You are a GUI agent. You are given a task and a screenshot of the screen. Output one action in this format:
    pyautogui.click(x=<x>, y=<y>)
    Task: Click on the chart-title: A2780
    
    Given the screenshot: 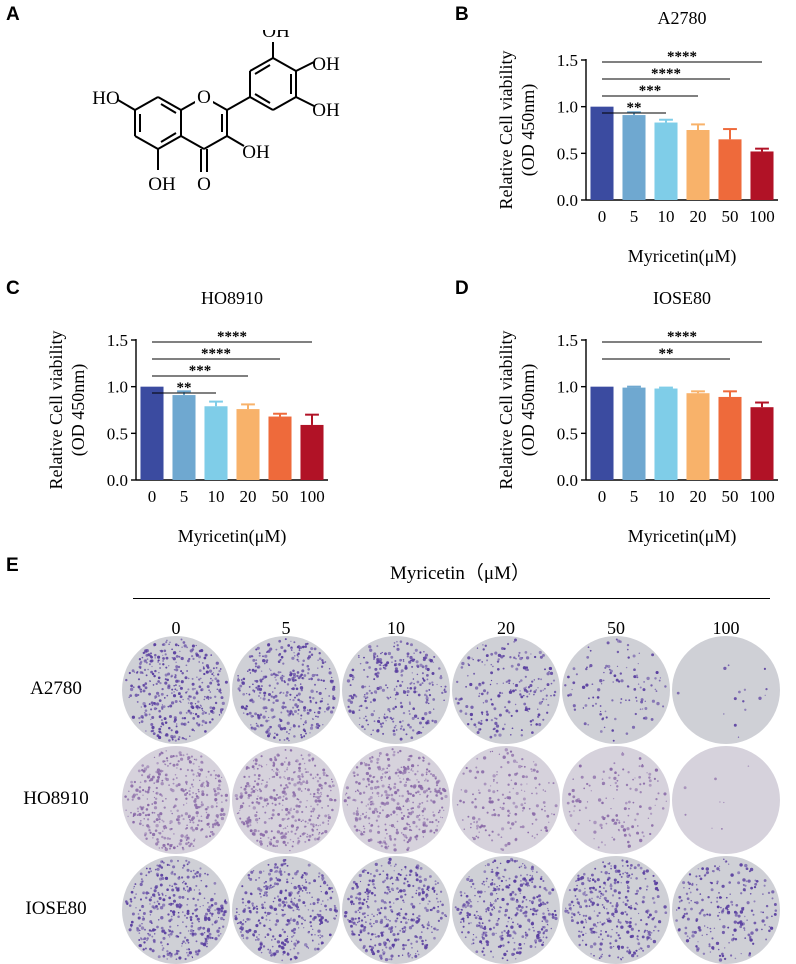 What is the action you would take?
    pyautogui.click(x=682, y=18)
    